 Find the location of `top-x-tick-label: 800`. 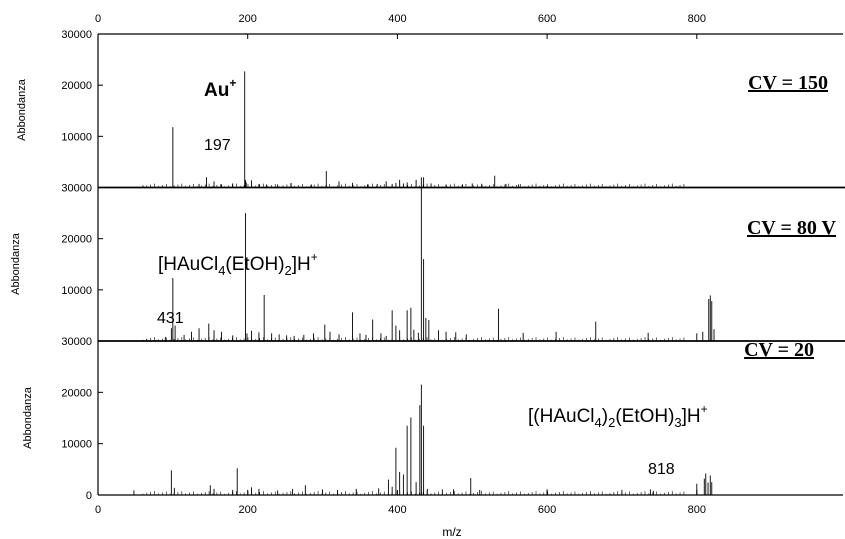

top-x-tick-label: 800 is located at coordinates (697, 19).